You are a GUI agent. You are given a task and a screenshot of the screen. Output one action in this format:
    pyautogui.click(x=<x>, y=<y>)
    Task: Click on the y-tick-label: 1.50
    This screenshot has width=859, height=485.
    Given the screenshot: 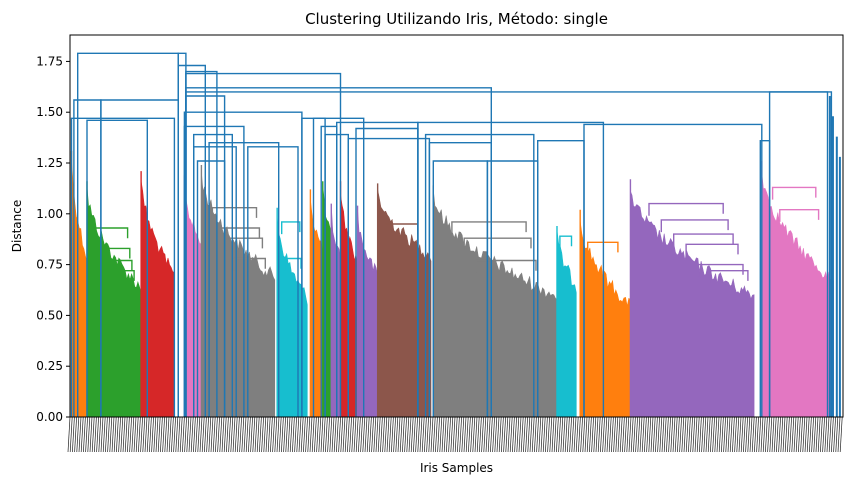 What is the action you would take?
    pyautogui.click(x=49, y=112)
    